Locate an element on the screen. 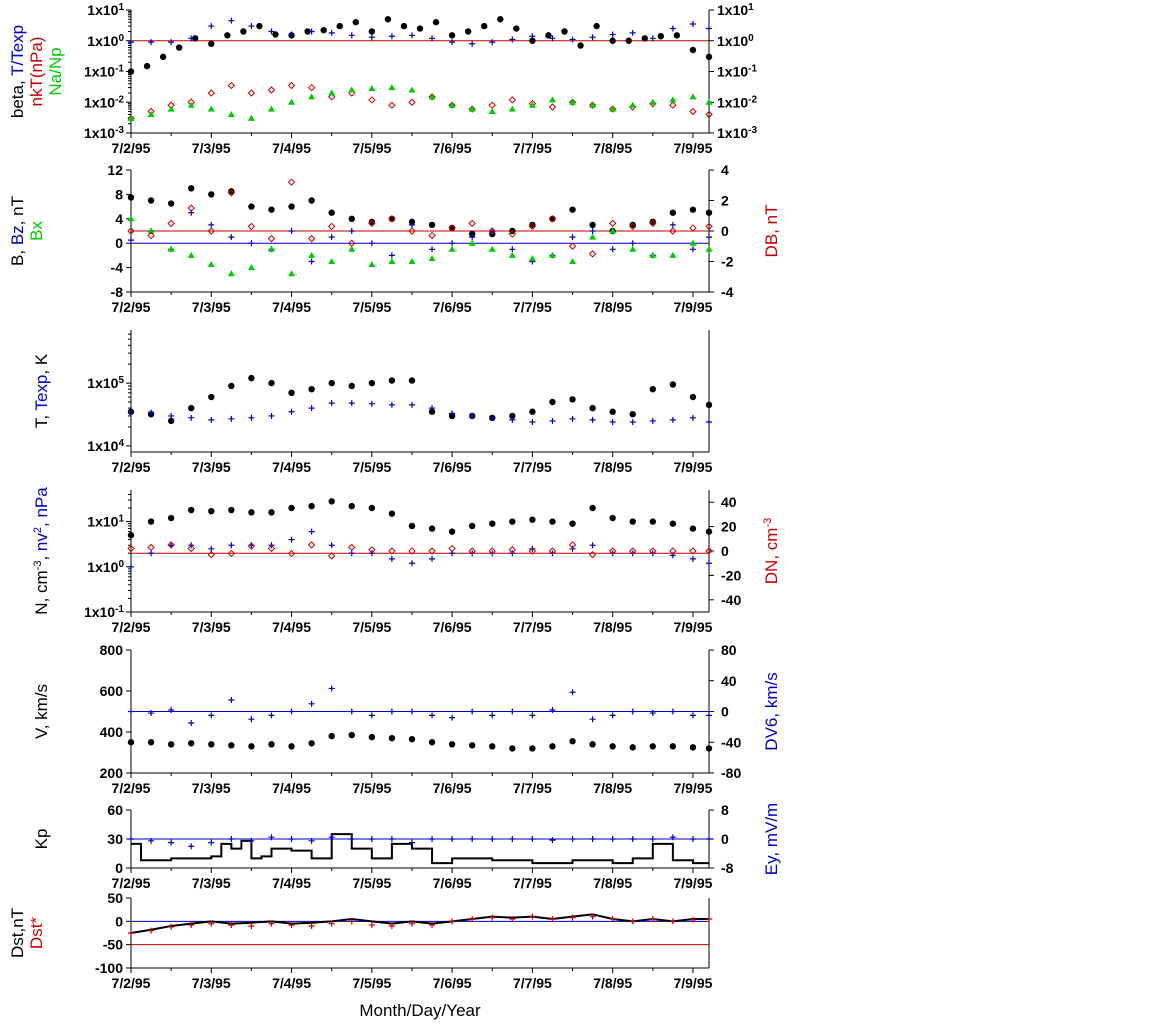 The height and width of the screenshot is (1028, 1152). y-tick-label: 1x10⁵ is located at coordinates (105, 383).